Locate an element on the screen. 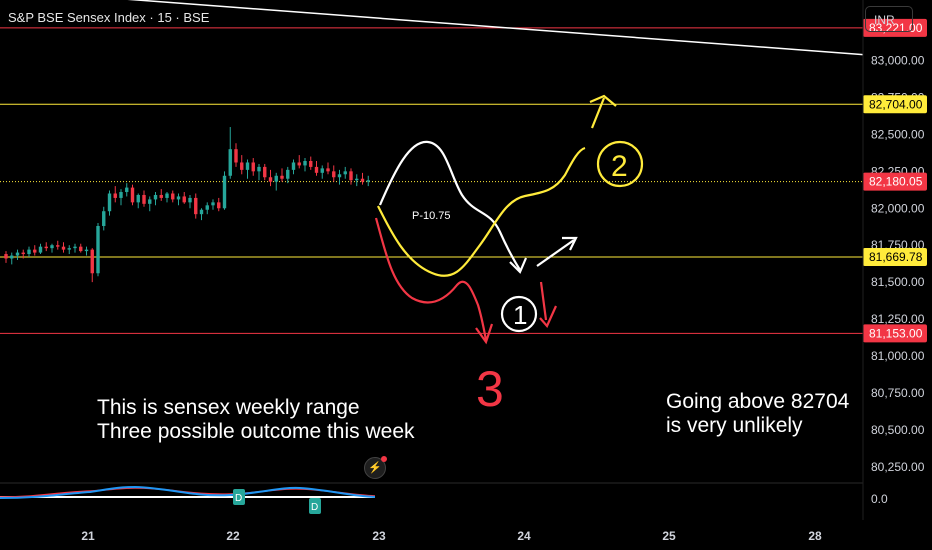 The height and width of the screenshot is (550, 932). note-unlikely: Going above 82704 is very unlikely is located at coordinates (757, 414).